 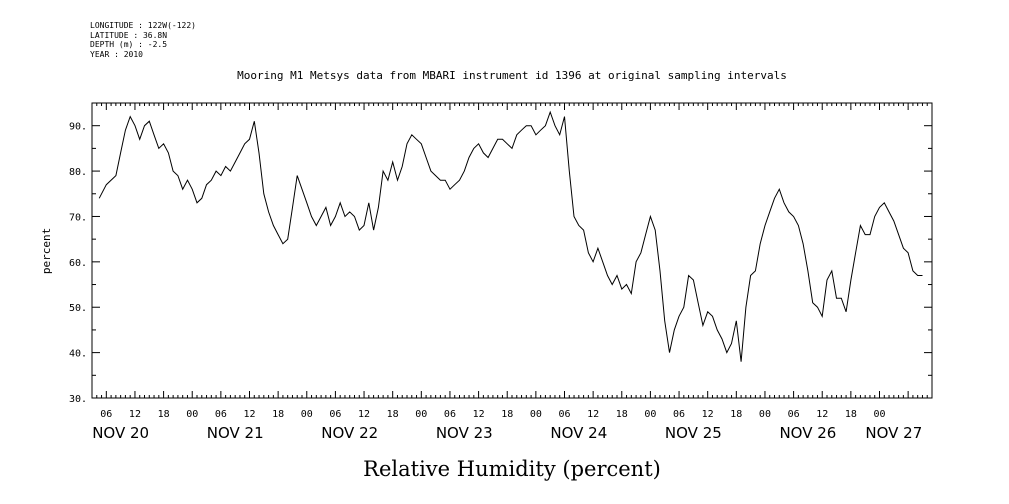 I want to click on x-date-label: NOV 20, so click(x=120, y=433).